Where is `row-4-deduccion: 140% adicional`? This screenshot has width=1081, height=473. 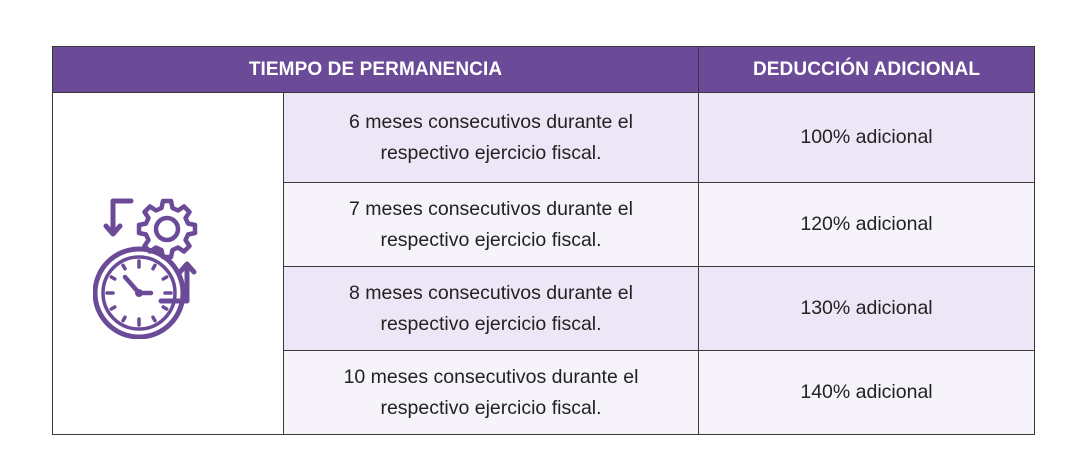
row-4-deduccion: 140% adicional is located at coordinates (866, 392).